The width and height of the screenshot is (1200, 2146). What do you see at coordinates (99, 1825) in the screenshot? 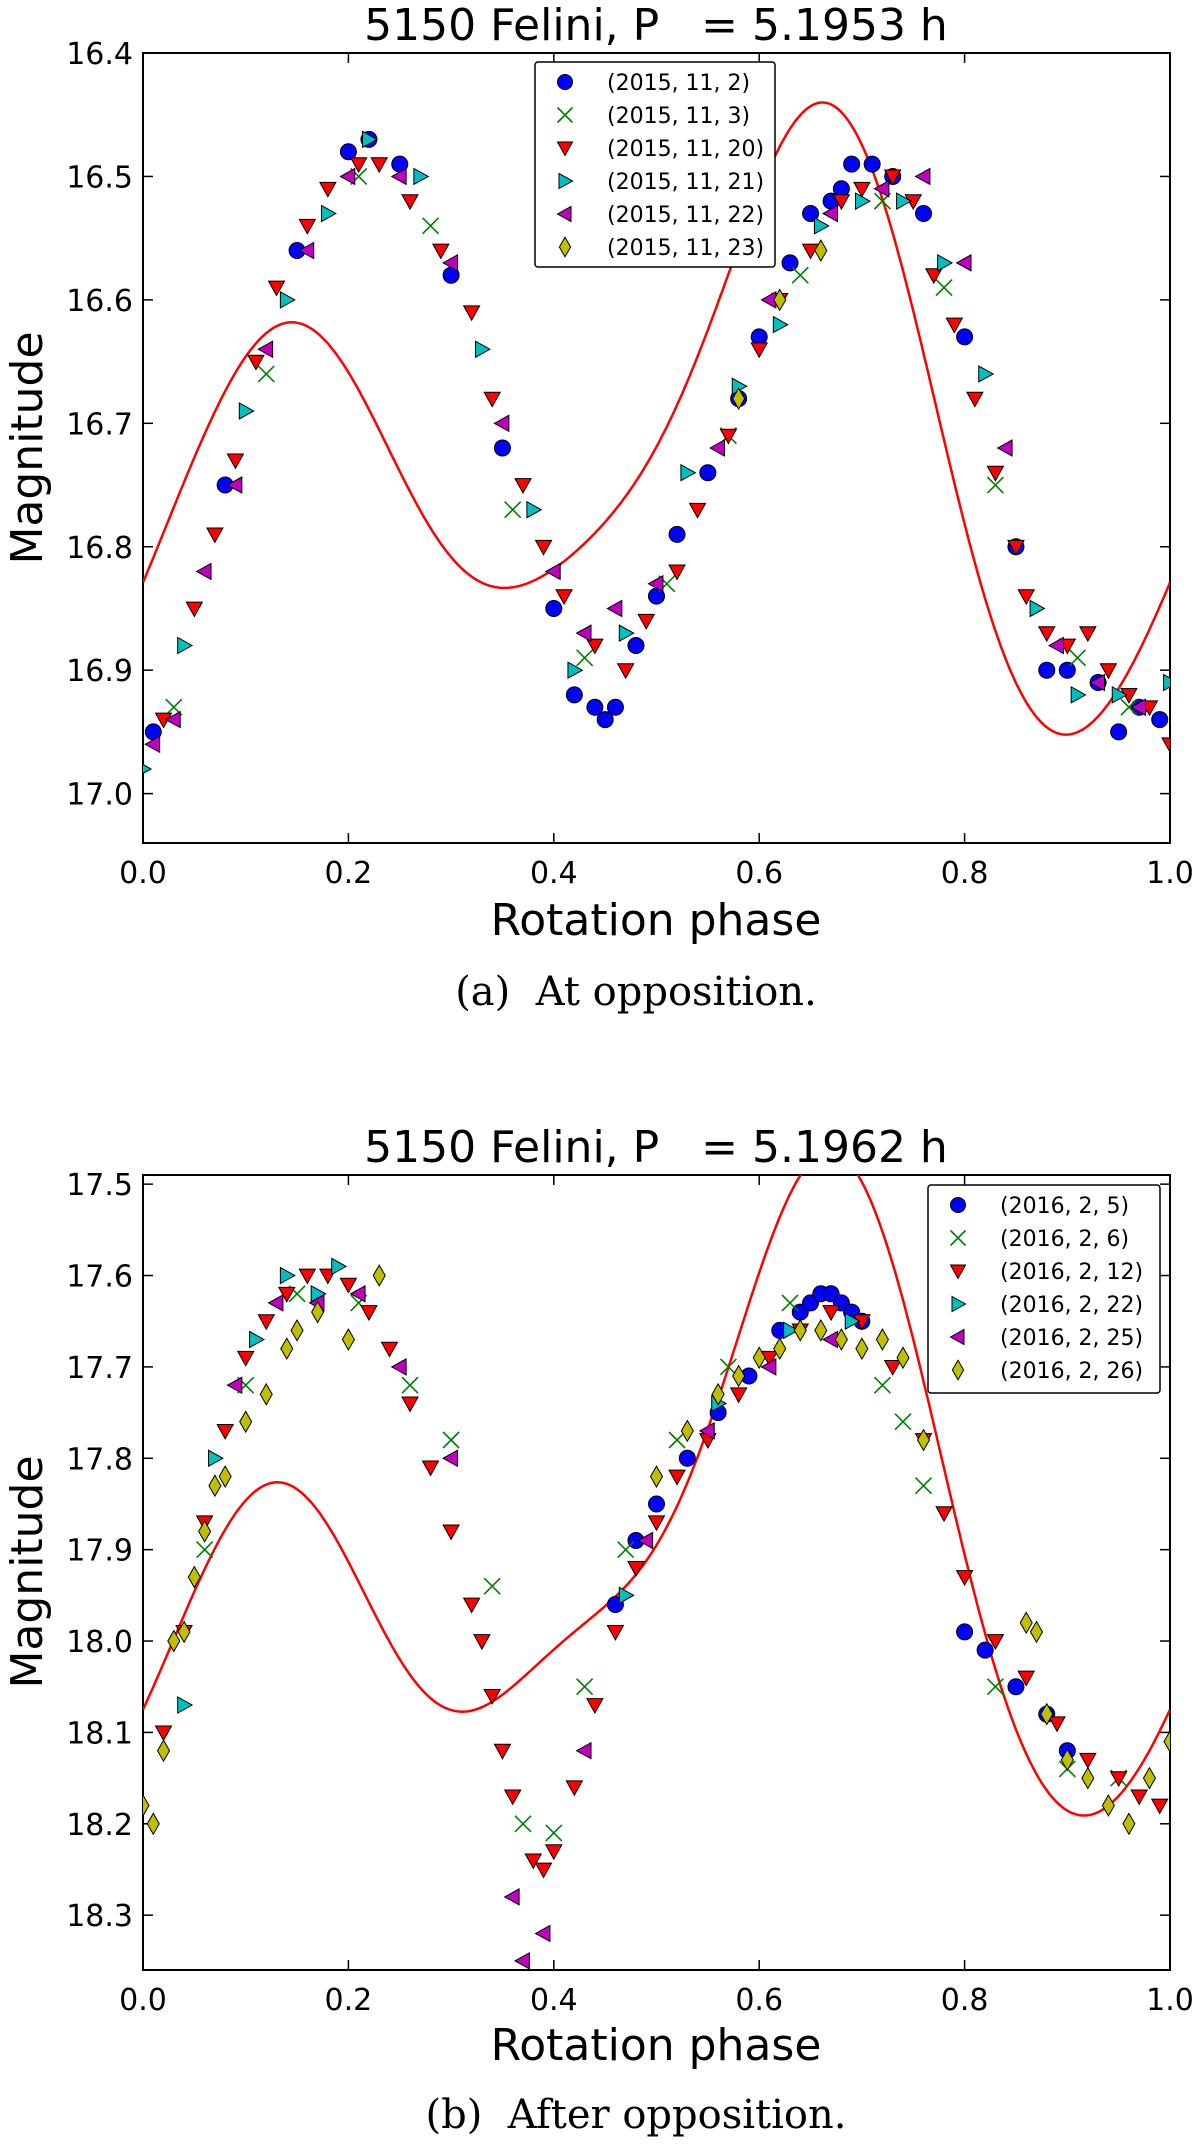
I see `y-tick-label: 18.2` at bounding box center [99, 1825].